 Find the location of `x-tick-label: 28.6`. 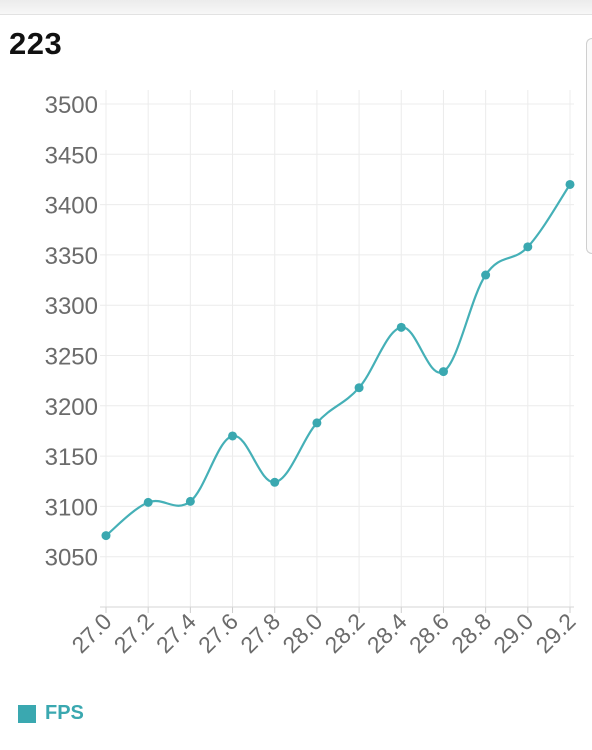

x-tick-label: 28.6 is located at coordinates (429, 633).